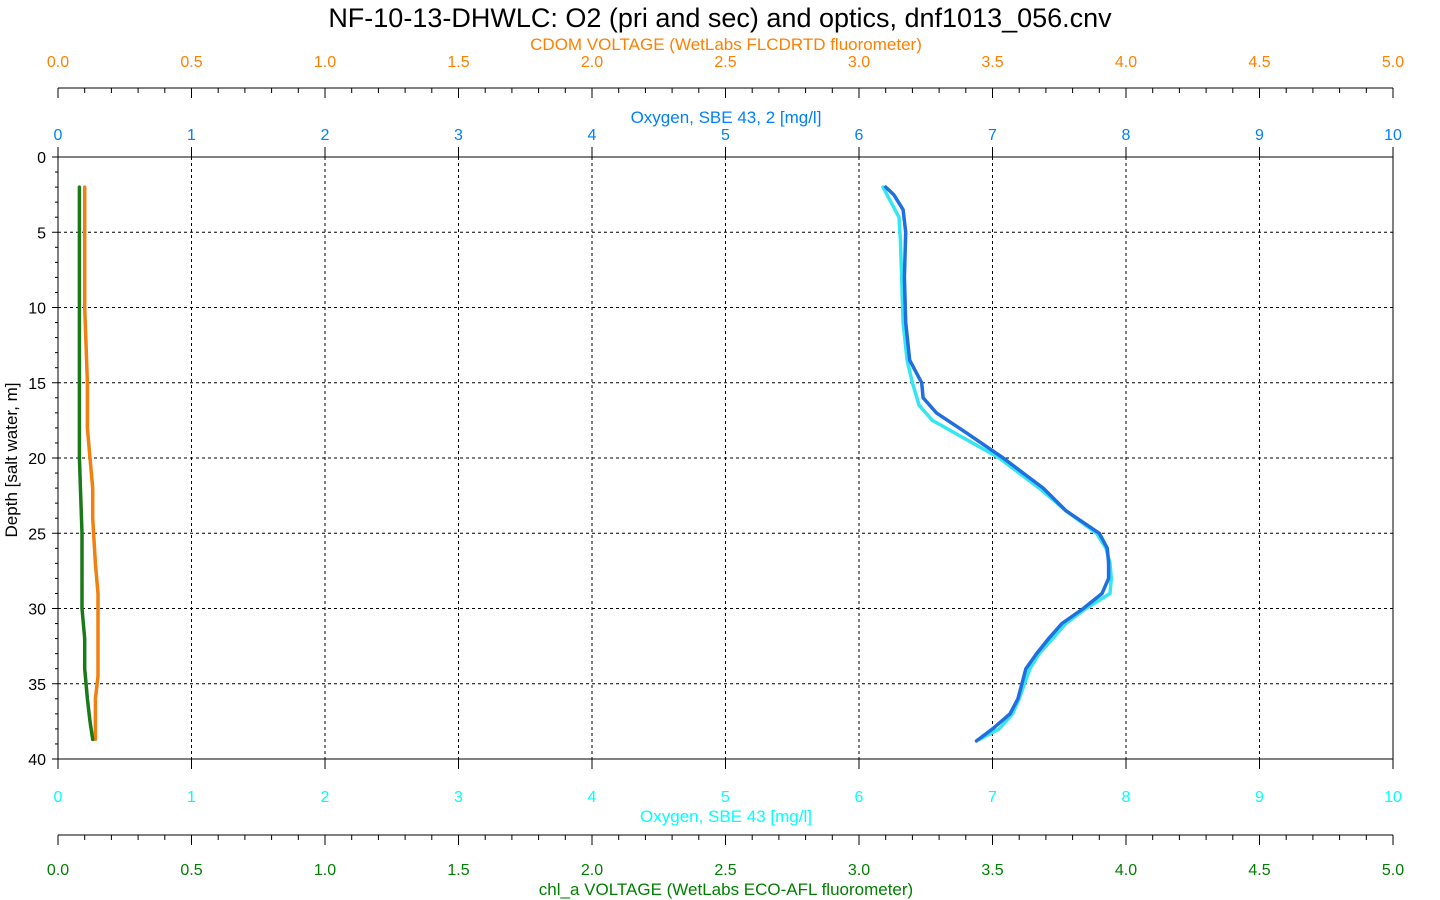  What do you see at coordinates (859, 62) in the screenshot?
I see `cdom-tick-label: 3.0` at bounding box center [859, 62].